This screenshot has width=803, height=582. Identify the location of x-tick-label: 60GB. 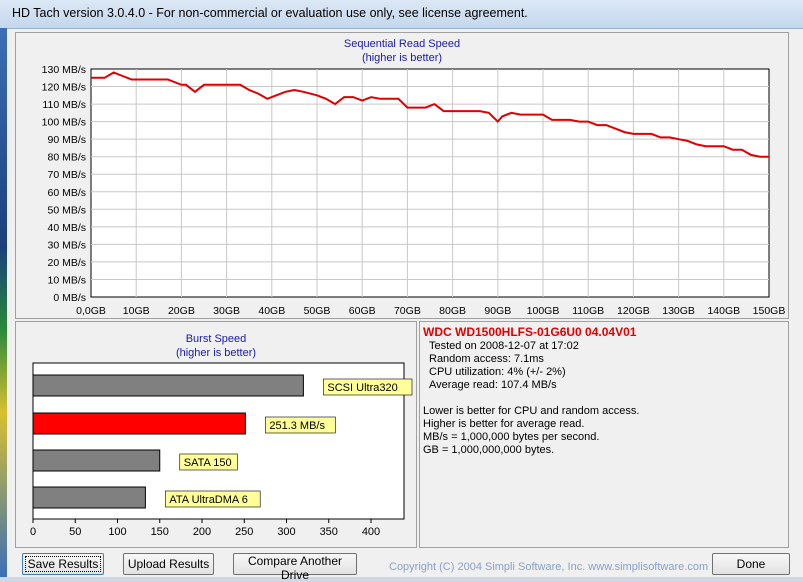
(362, 311).